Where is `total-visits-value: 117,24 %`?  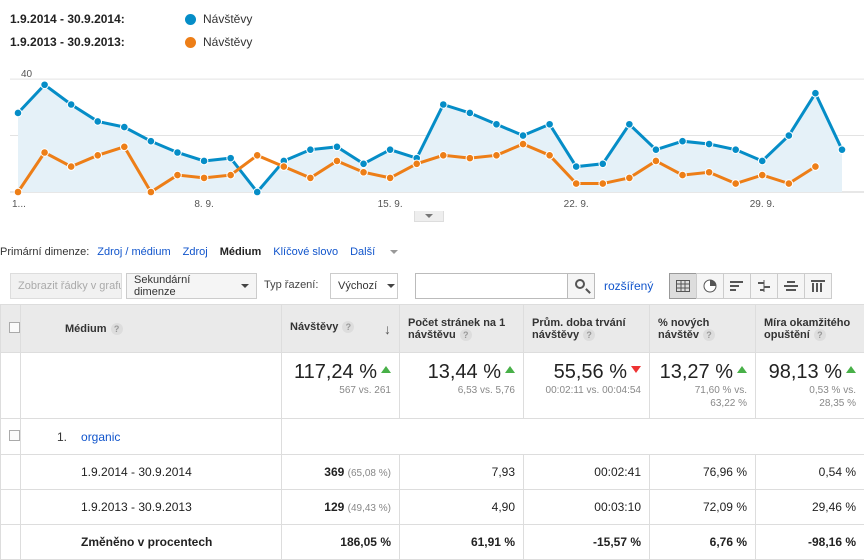
total-visits-value: 117,24 % is located at coordinates (335, 372).